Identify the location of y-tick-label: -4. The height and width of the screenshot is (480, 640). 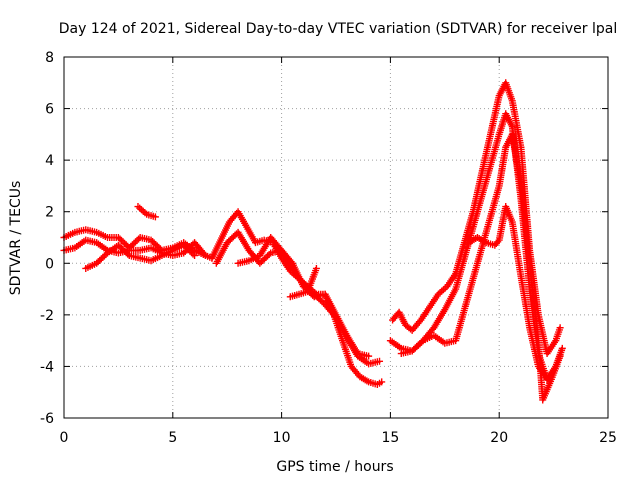
(47, 367).